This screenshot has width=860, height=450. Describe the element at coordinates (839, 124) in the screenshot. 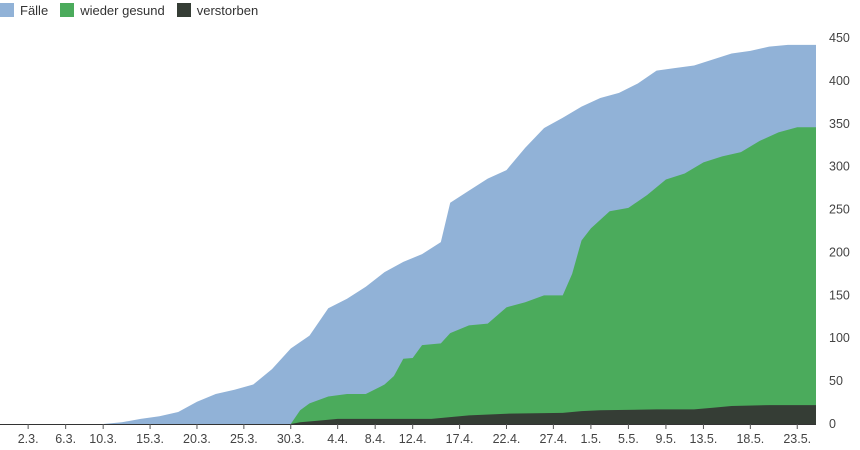

I see `y-tick-label: 350` at that location.